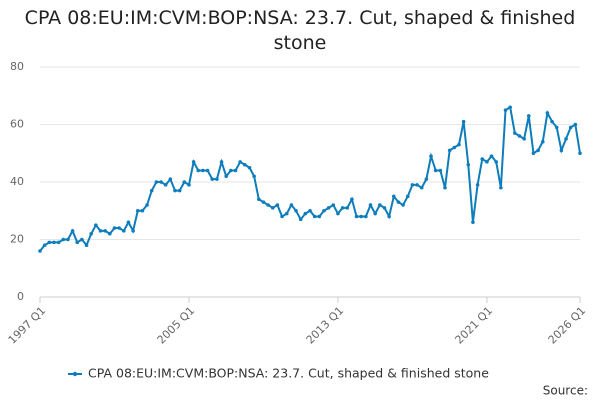  What do you see at coordinates (567, 325) in the screenshot?
I see `x-tick-label: 2026 Q1` at bounding box center [567, 325].